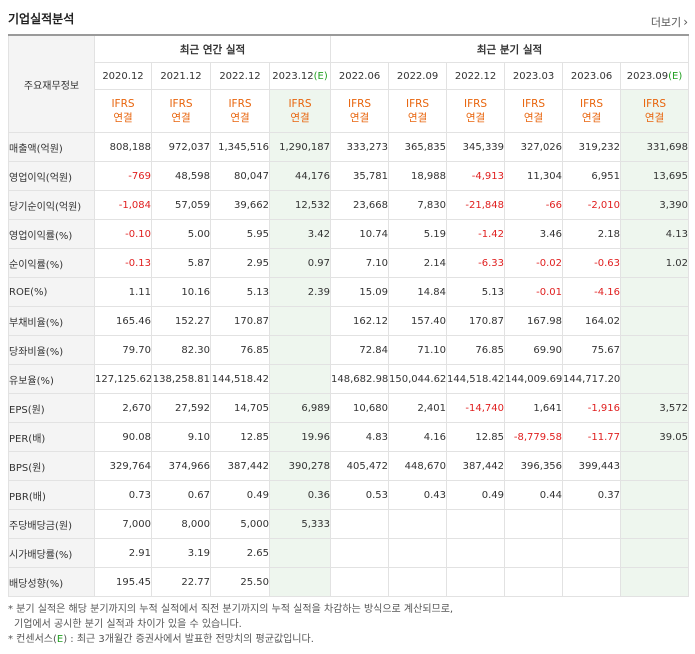  I want to click on period-header: 2023.06, so click(592, 76).